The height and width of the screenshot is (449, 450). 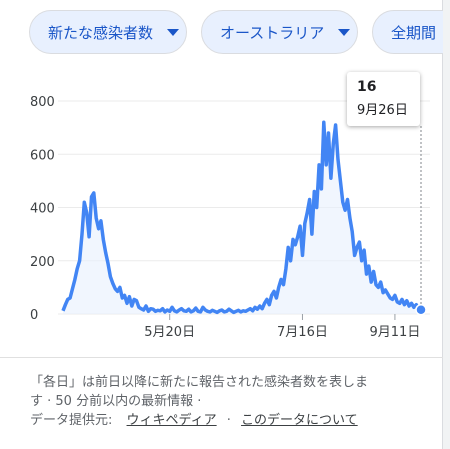 I want to click on source-link: ウィキペディア, so click(x=171, y=420).